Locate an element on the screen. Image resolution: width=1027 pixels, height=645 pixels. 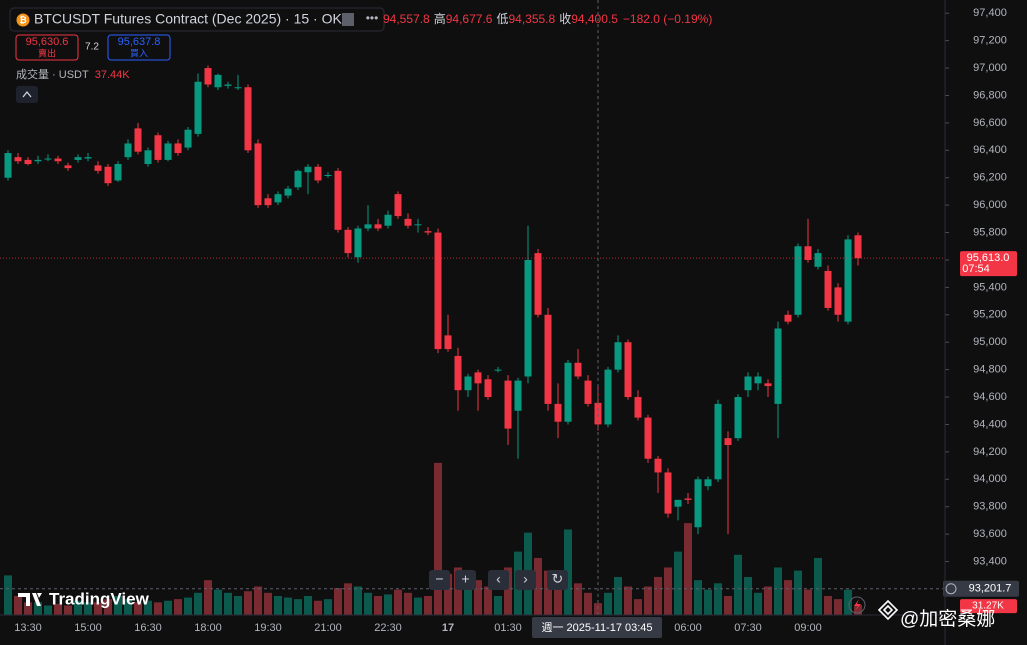
buy-button is located at coordinates (139, 47).